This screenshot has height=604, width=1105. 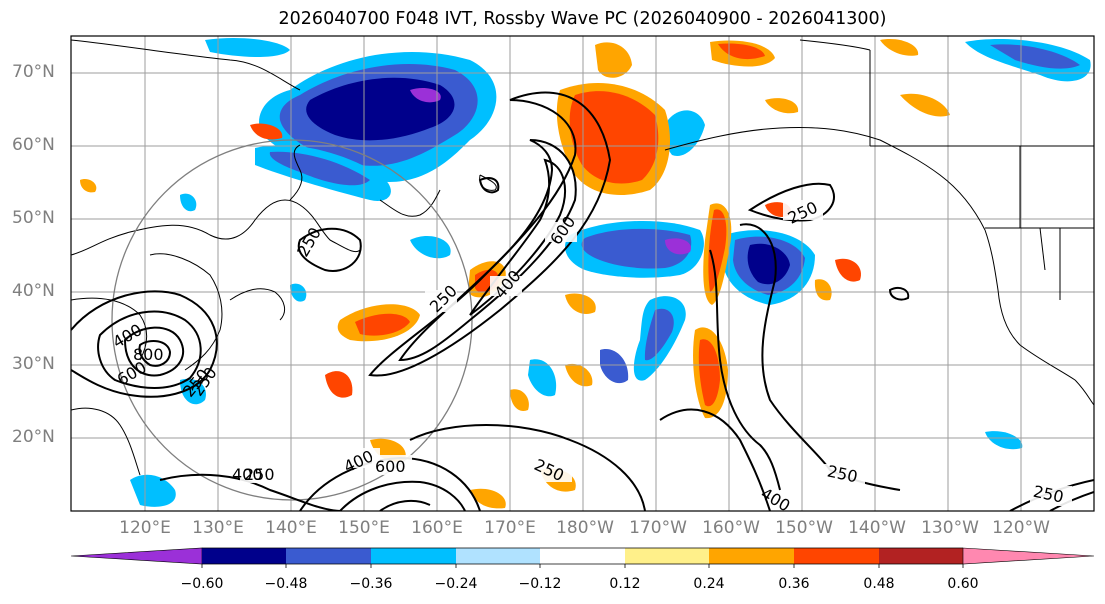 What do you see at coordinates (794, 584) in the screenshot?
I see `colorbar-tick-label: 0.36` at bounding box center [794, 584].